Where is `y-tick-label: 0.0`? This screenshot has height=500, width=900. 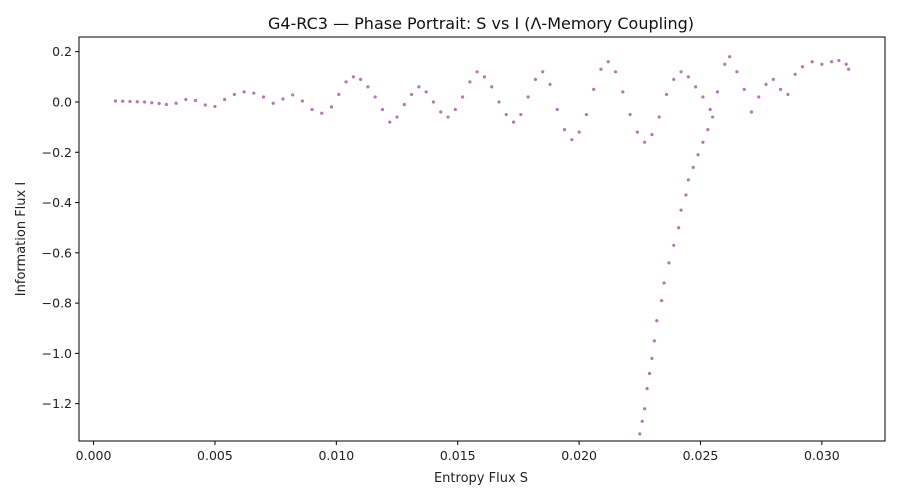 y-tick-label: 0.0 is located at coordinates (62, 101).